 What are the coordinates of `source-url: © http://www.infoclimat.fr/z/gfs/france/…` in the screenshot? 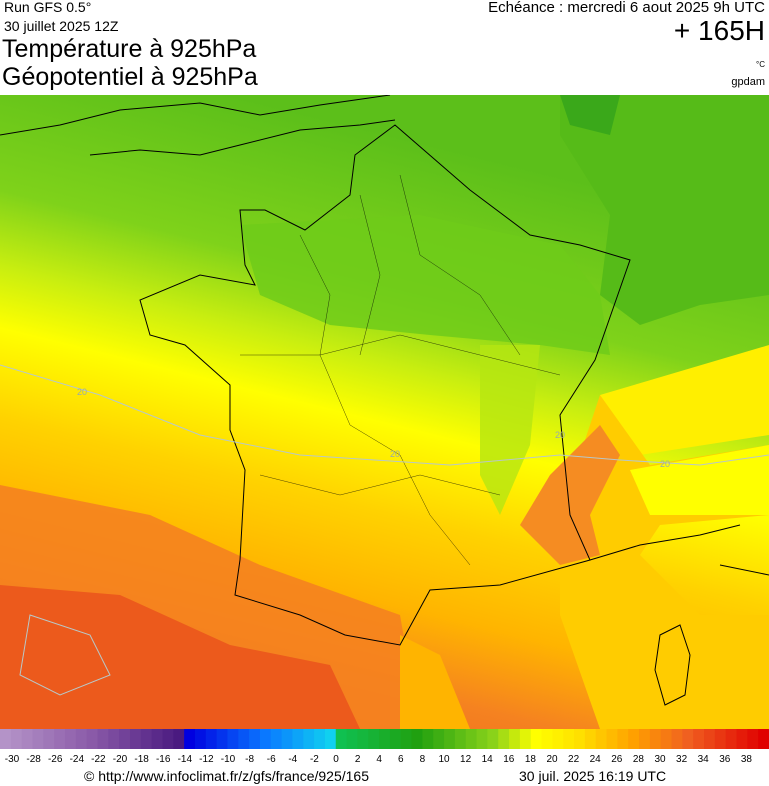 It's located at (226, 776).